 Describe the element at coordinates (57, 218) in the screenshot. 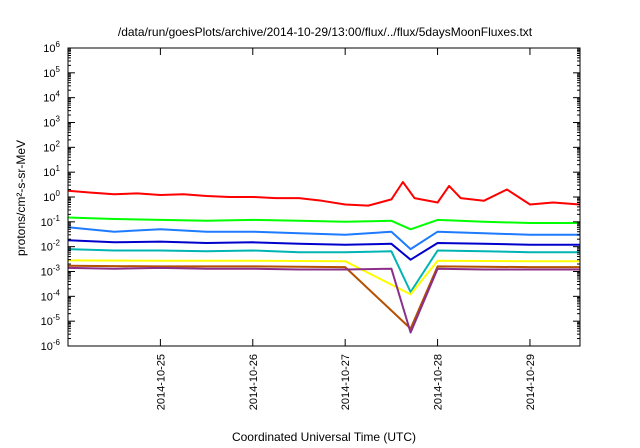

I see `y-tick-exponent: -1` at that location.